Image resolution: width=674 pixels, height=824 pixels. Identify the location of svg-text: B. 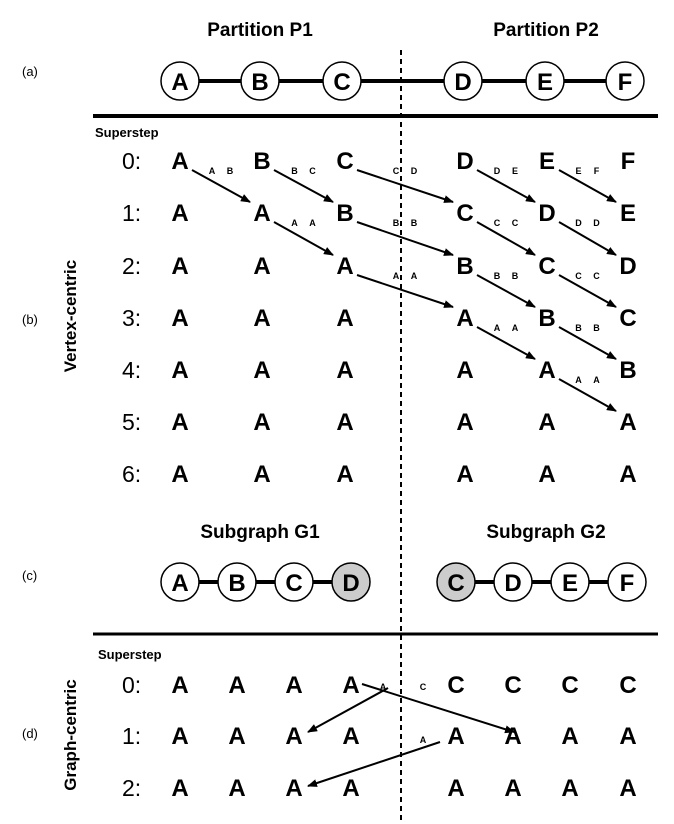
(259, 82).